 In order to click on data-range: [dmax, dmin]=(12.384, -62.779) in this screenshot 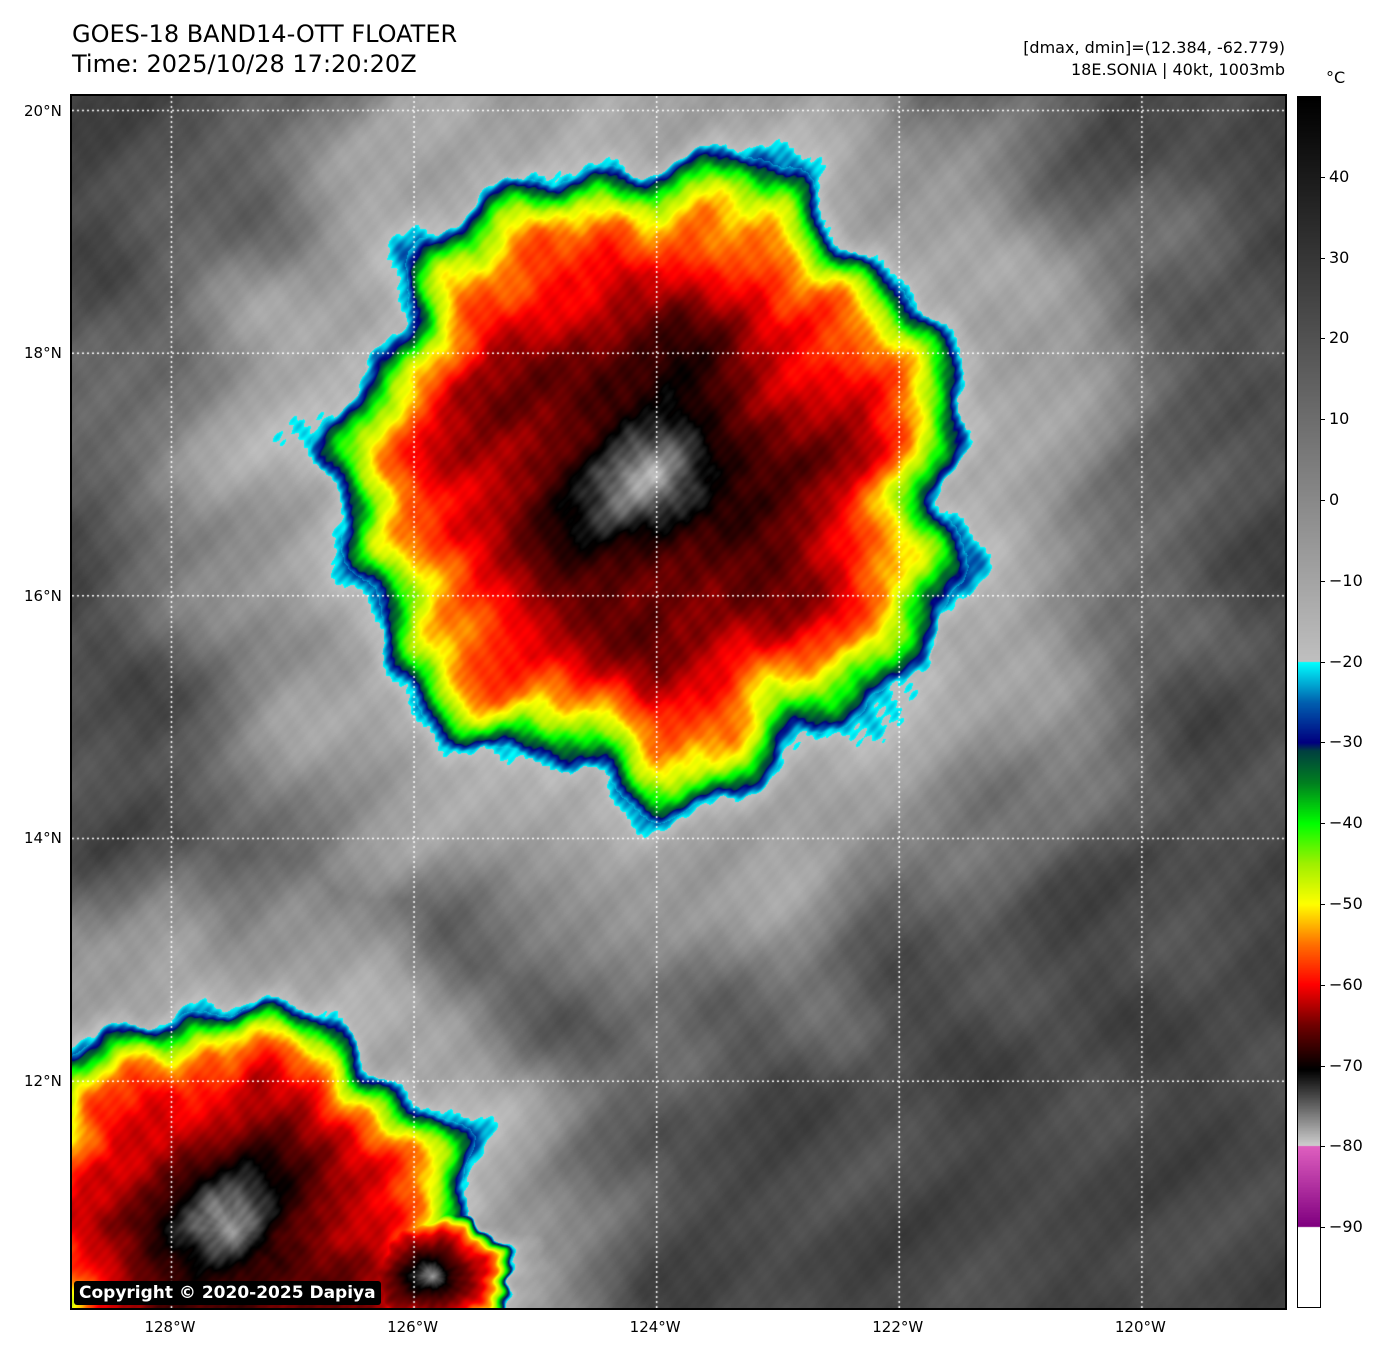, I will do `click(1154, 47)`.